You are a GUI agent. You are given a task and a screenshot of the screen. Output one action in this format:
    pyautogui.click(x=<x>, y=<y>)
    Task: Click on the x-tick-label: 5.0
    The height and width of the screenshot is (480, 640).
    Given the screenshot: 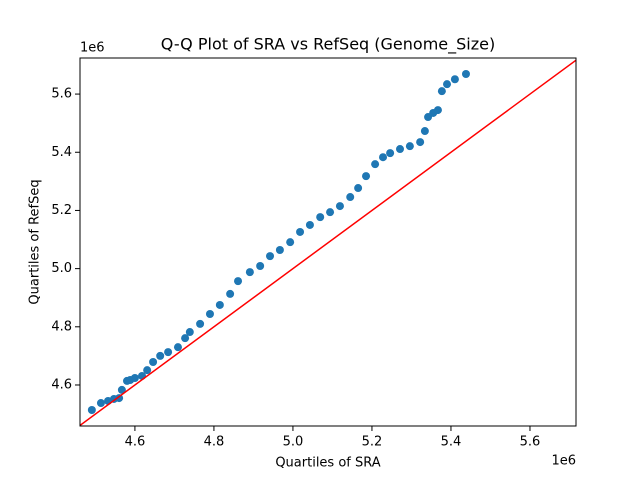 What is the action you would take?
    pyautogui.click(x=293, y=442)
    